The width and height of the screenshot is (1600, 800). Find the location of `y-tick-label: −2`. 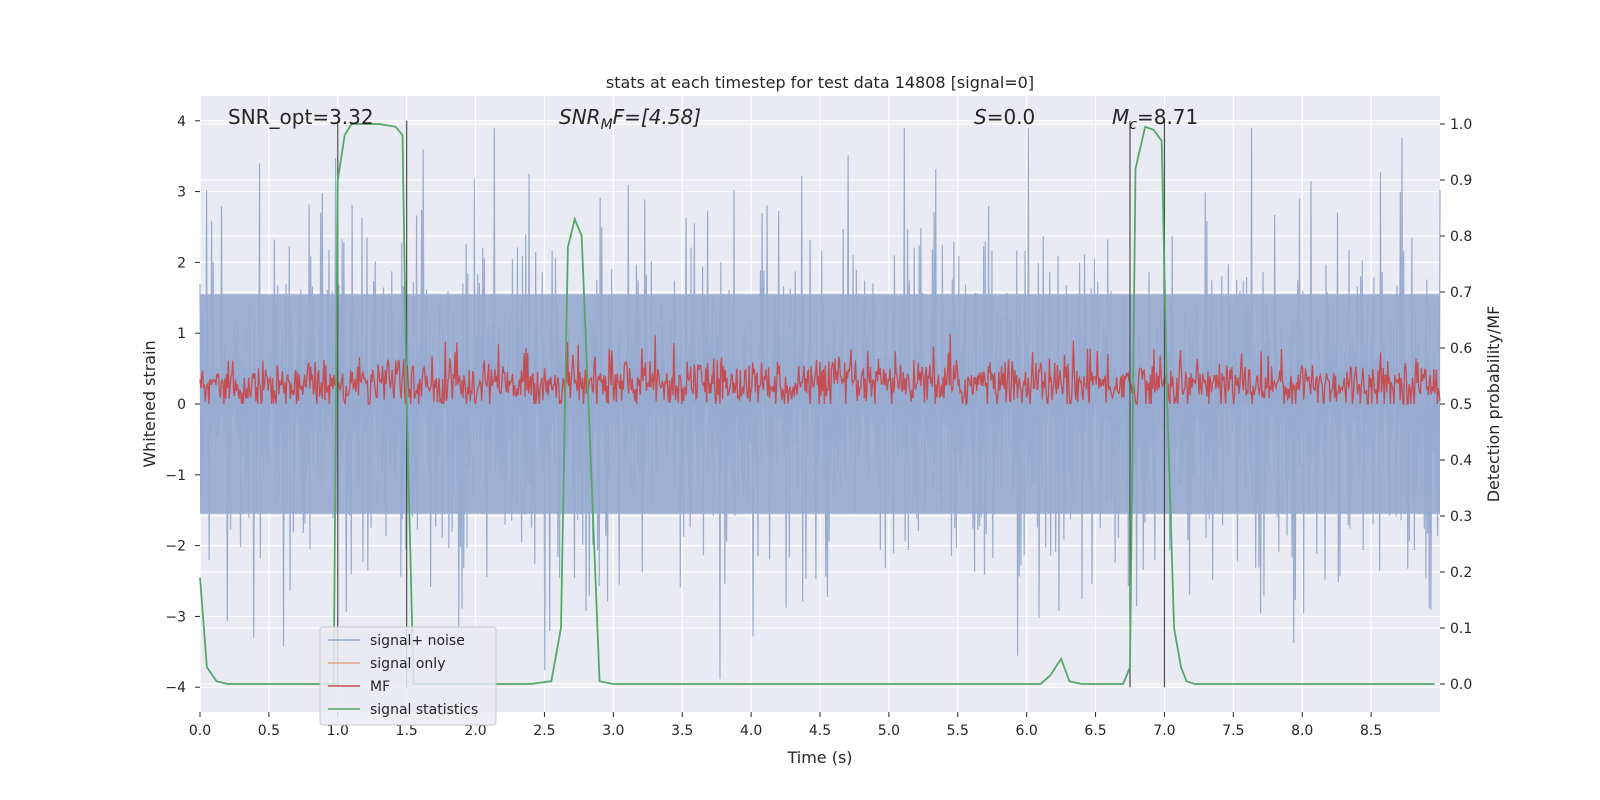

y-tick-label: −2 is located at coordinates (175, 547).